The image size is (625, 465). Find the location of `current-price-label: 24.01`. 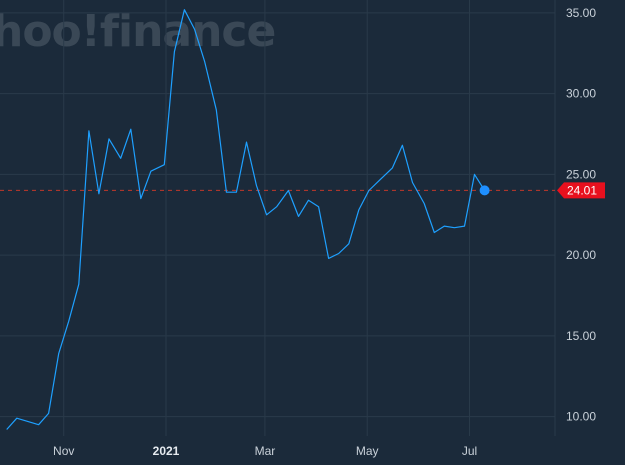

current-price-label: 24.01 is located at coordinates (581, 190).